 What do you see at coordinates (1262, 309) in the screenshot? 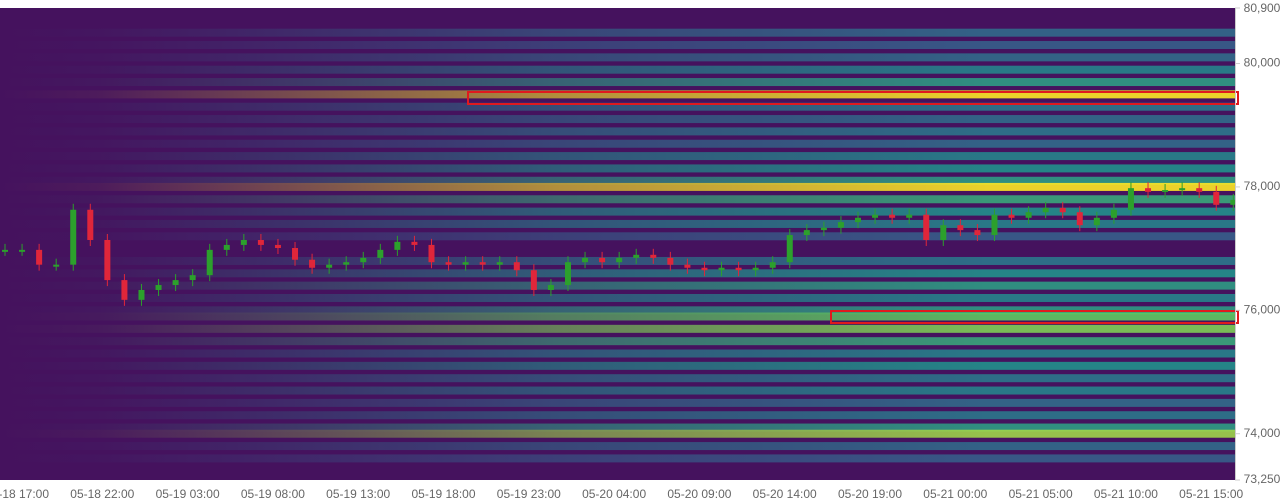
I see `y-tick-label: 76,000` at bounding box center [1262, 309].